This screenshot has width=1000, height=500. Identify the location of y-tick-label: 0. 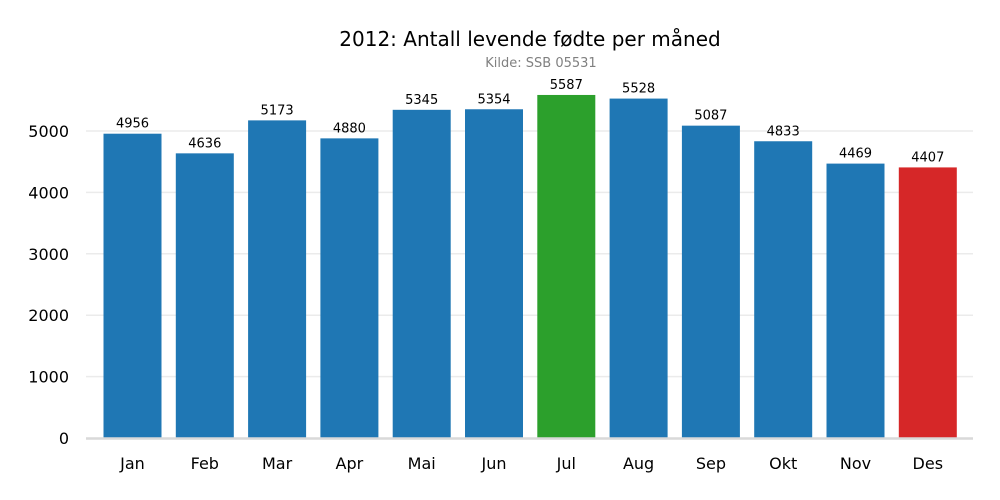
(64, 438).